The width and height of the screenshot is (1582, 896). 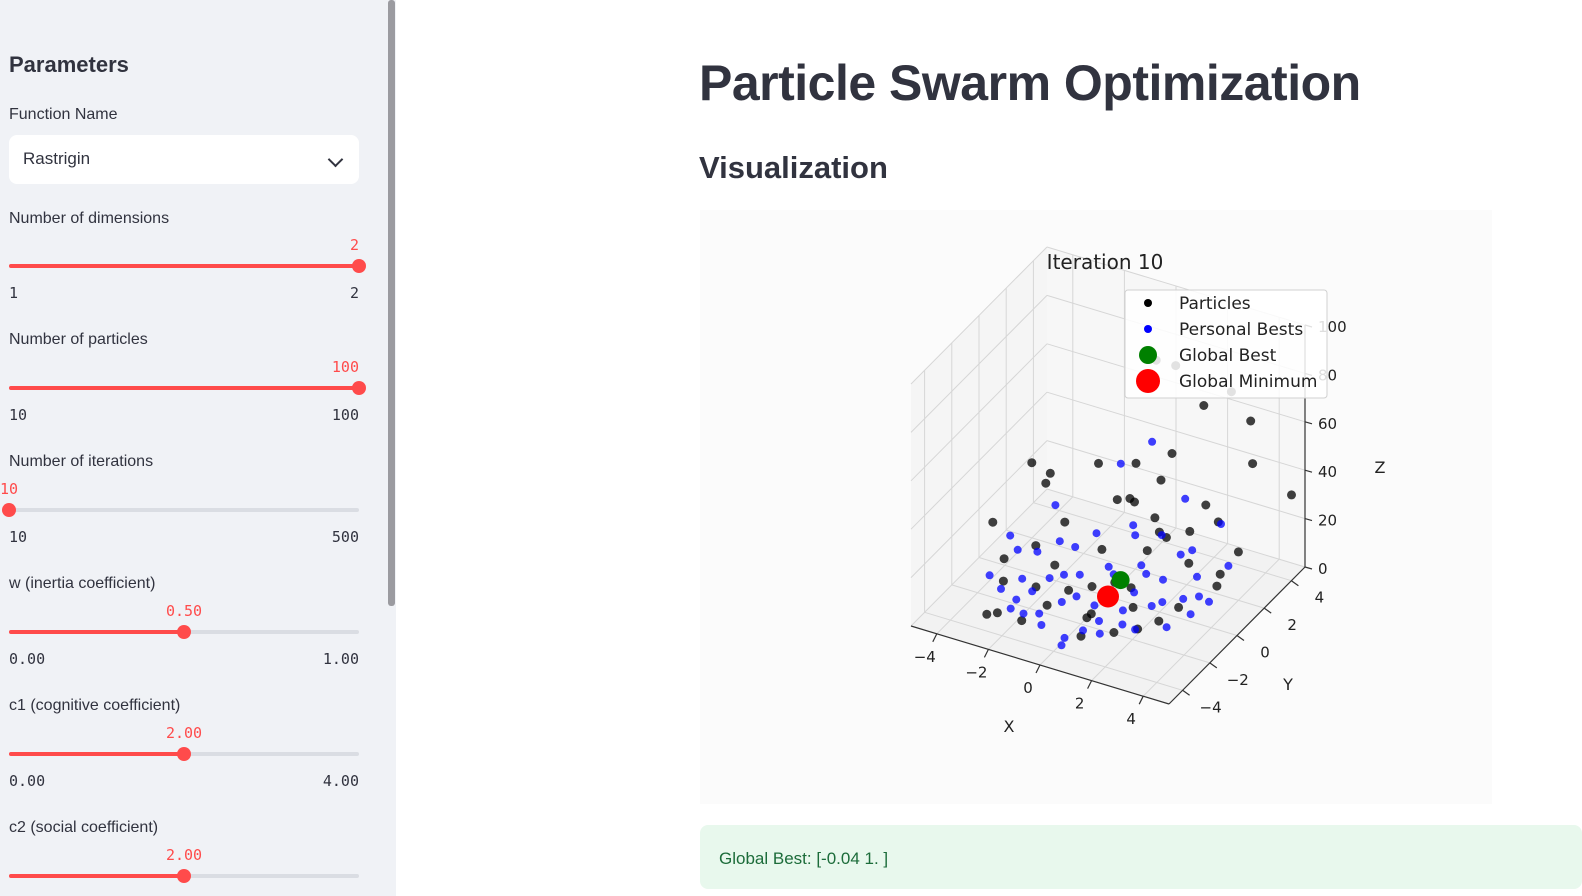 What do you see at coordinates (1248, 382) in the screenshot?
I see `legend-label: Global Minimum` at bounding box center [1248, 382].